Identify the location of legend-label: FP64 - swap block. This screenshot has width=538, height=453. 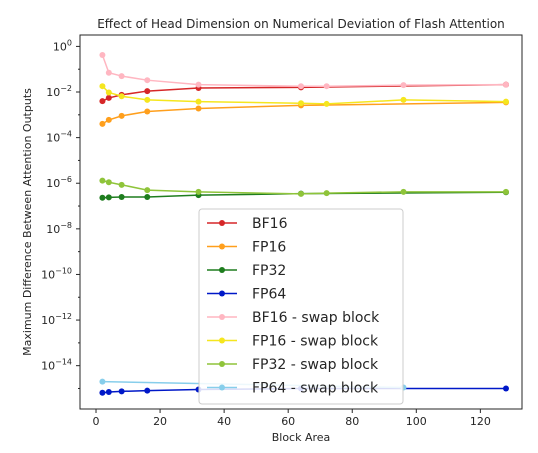
(315, 389).